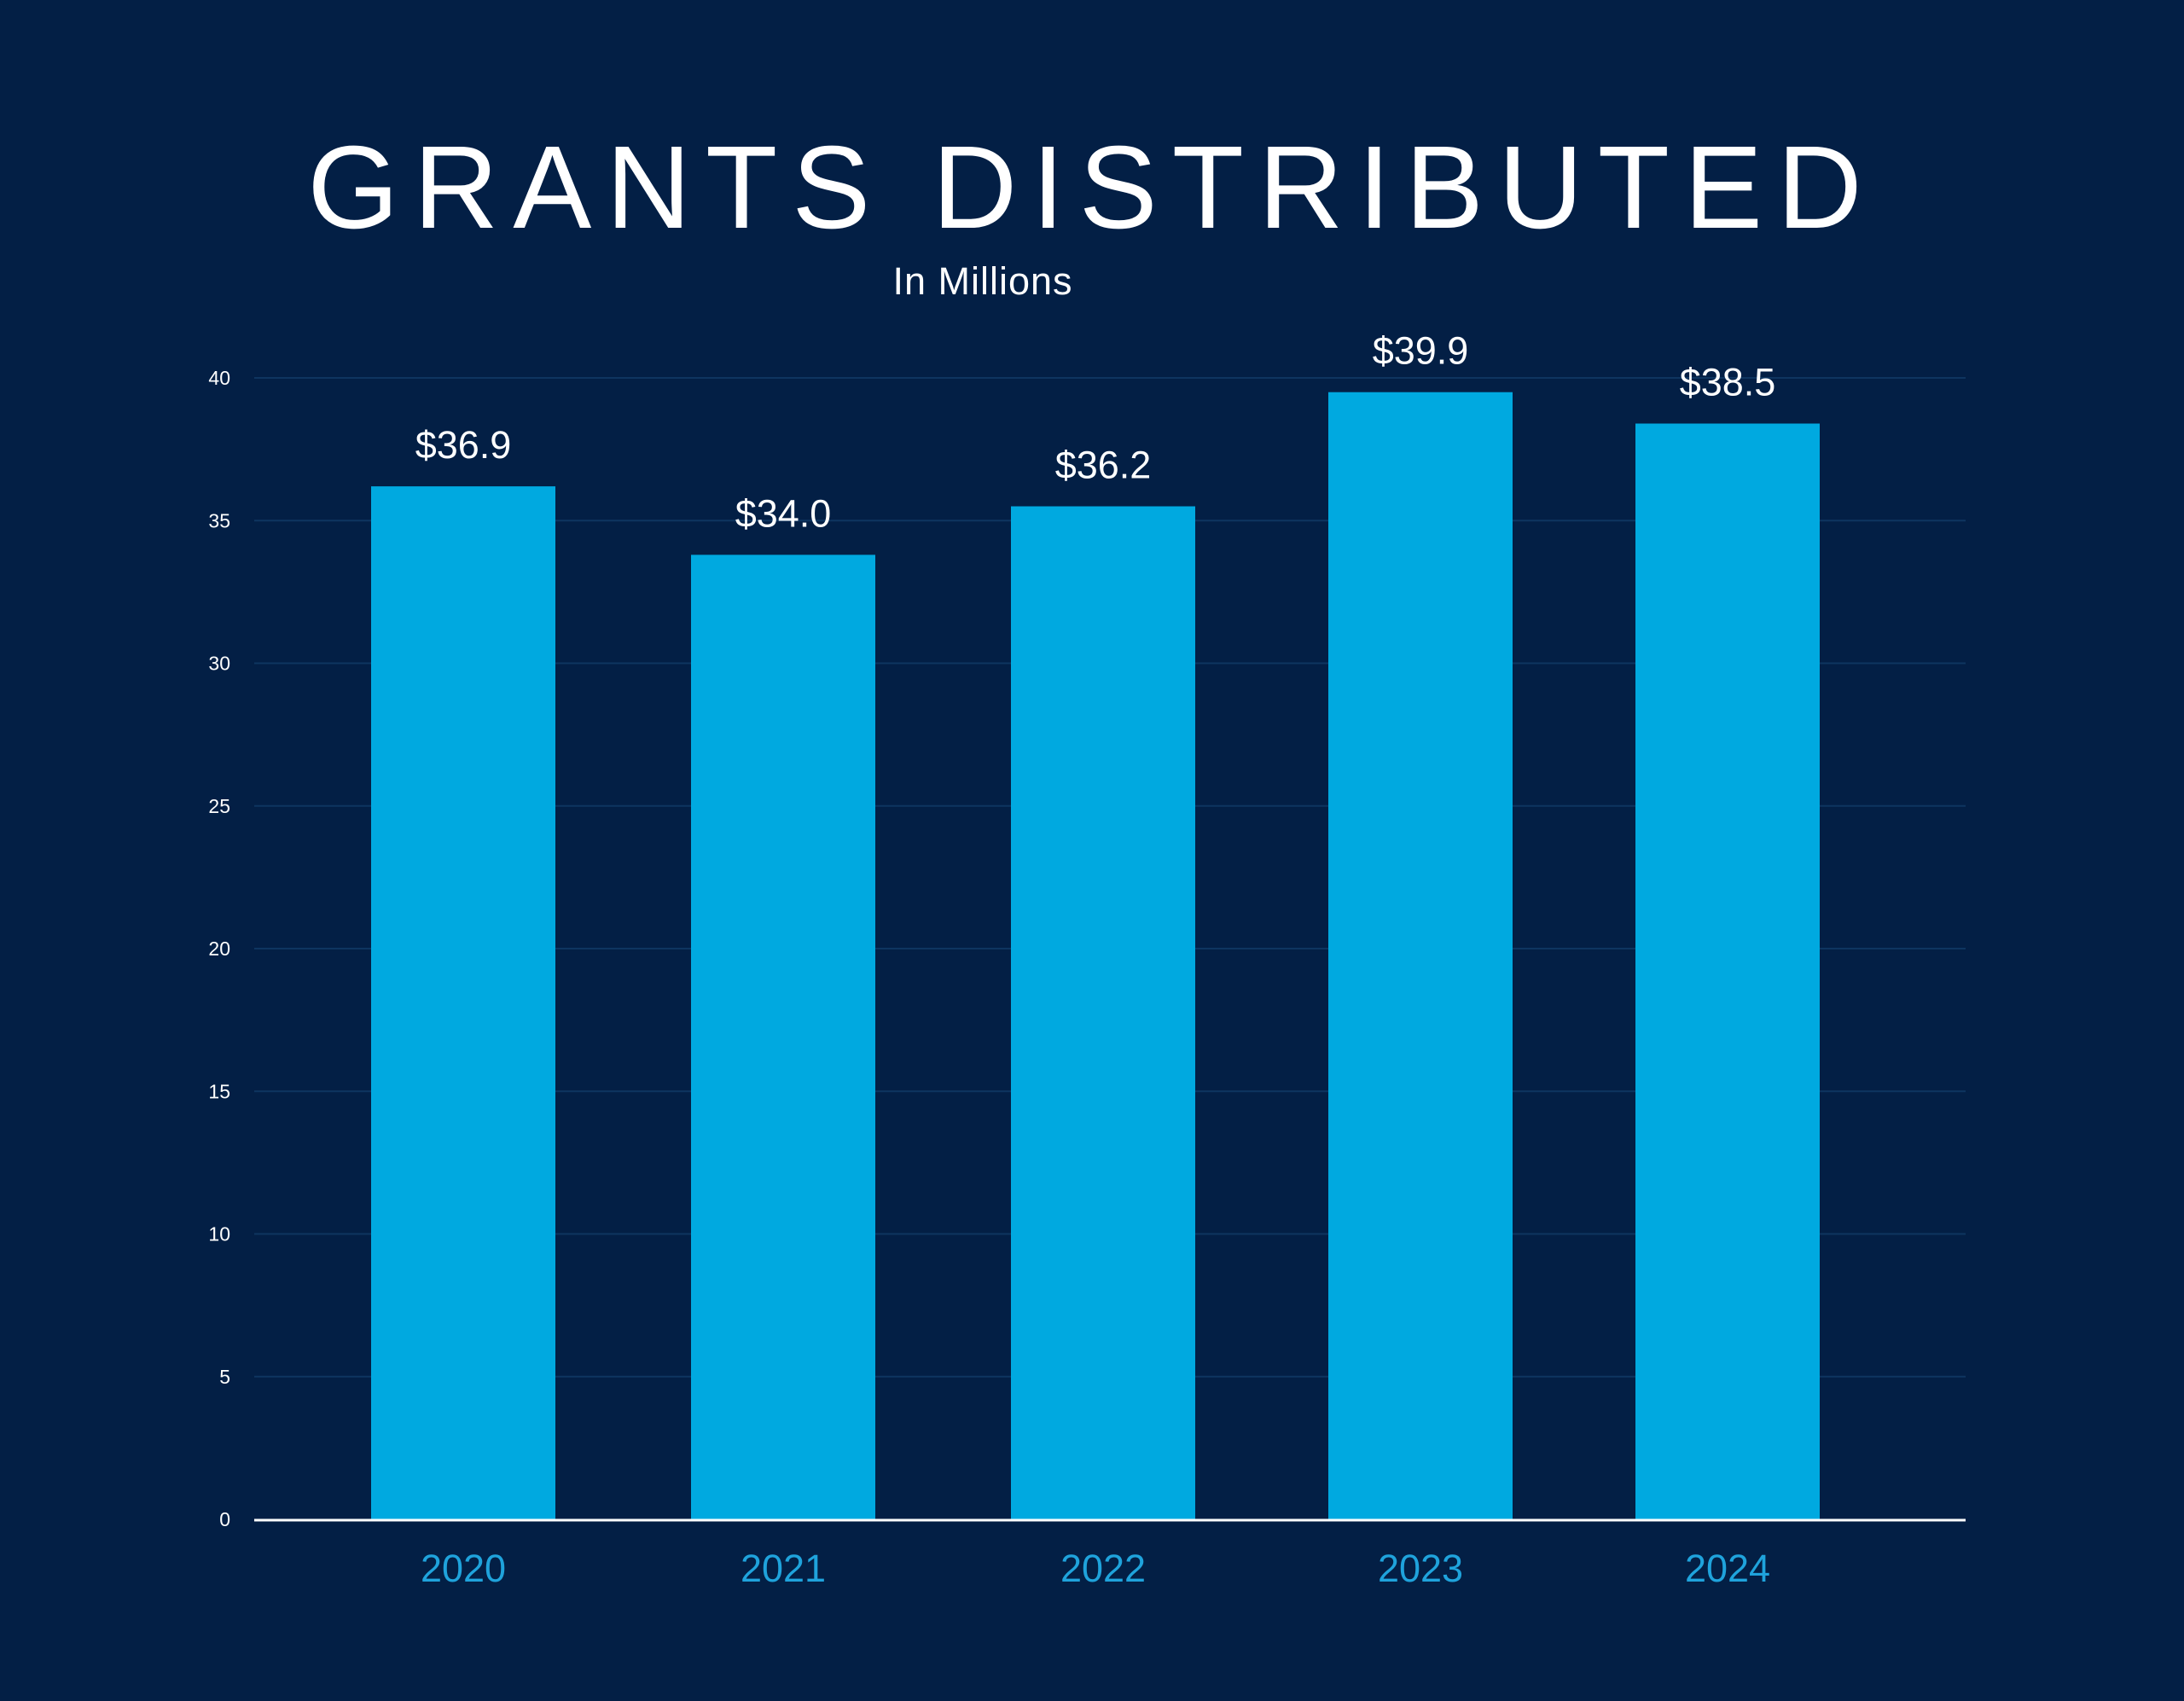  I want to click on data-label-2023: $39.9, so click(1421, 351).